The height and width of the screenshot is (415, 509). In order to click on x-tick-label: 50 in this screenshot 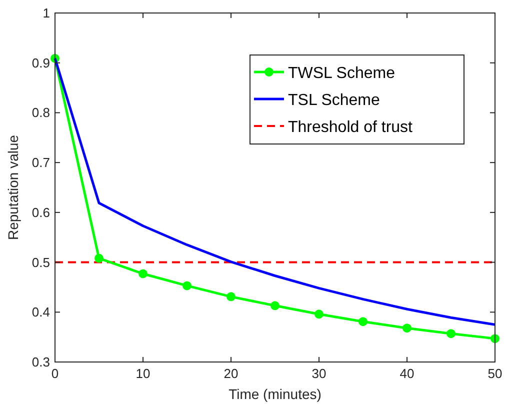, I will do `click(495, 373)`.